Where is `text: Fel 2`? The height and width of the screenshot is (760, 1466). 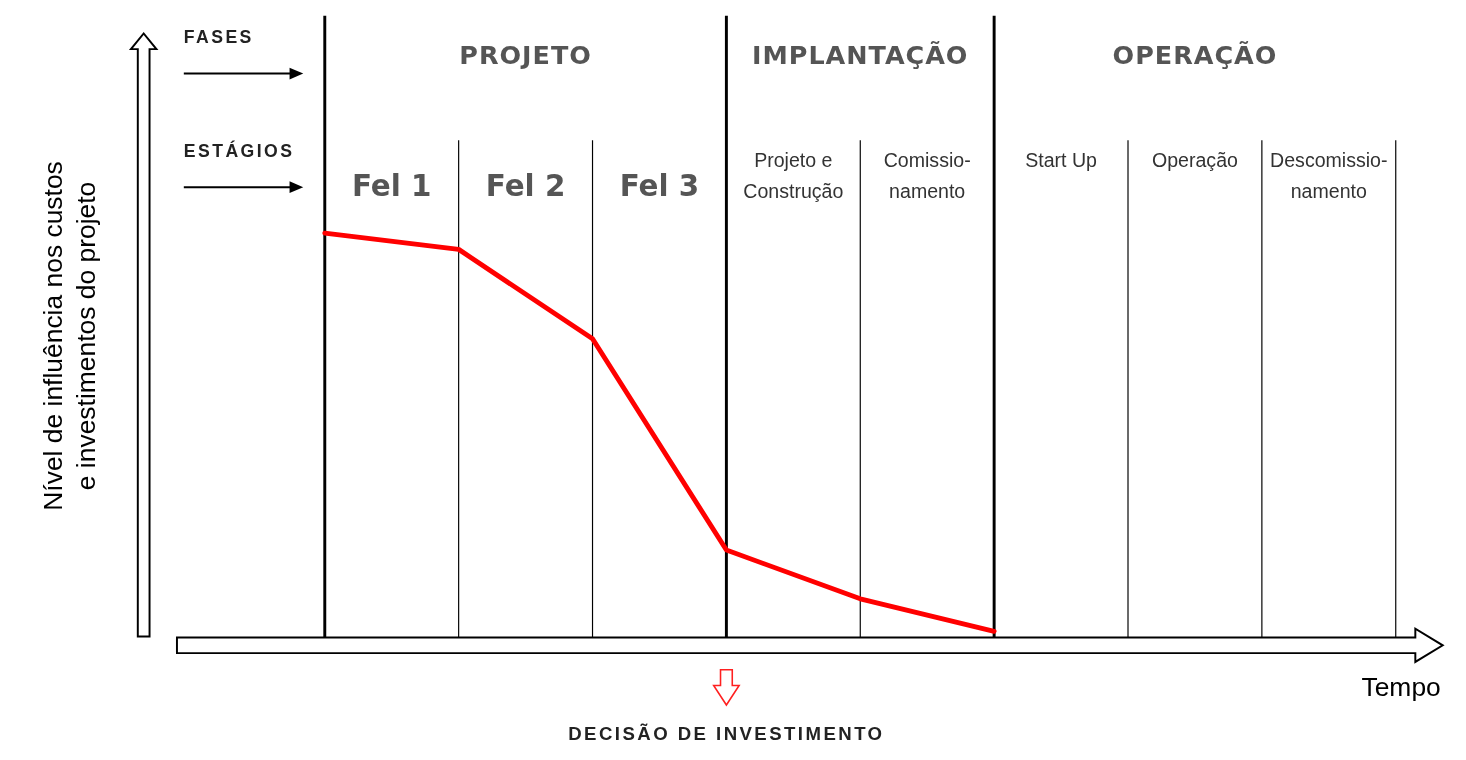 text: Fel 2 is located at coordinates (525, 185).